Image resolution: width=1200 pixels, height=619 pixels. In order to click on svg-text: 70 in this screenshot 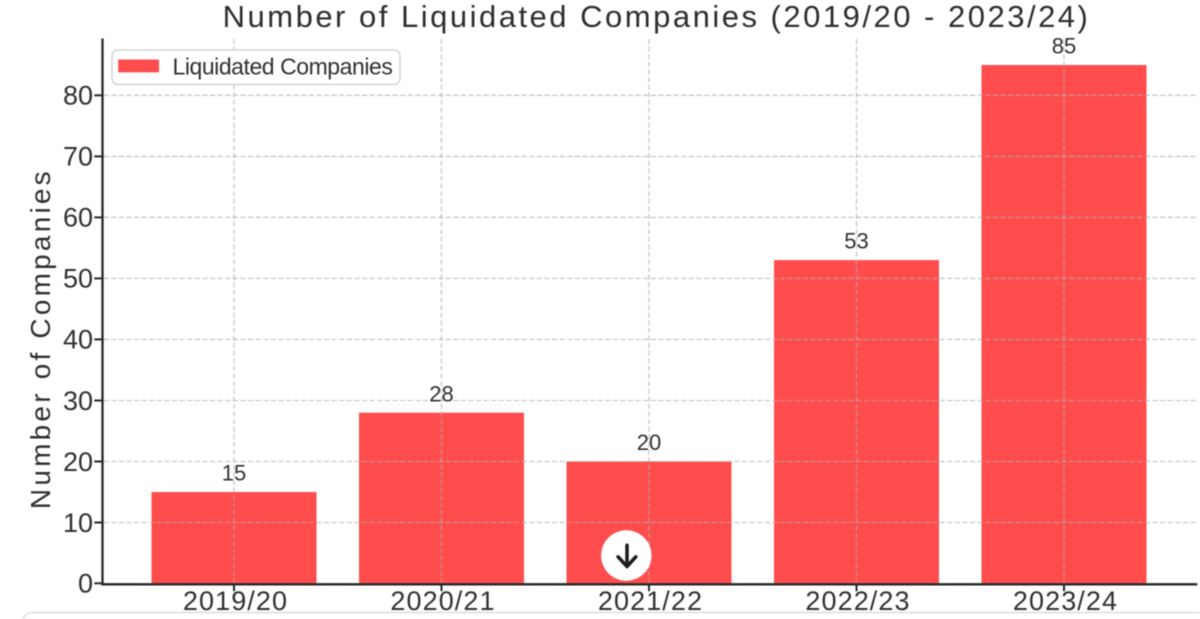, I will do `click(78, 157)`.